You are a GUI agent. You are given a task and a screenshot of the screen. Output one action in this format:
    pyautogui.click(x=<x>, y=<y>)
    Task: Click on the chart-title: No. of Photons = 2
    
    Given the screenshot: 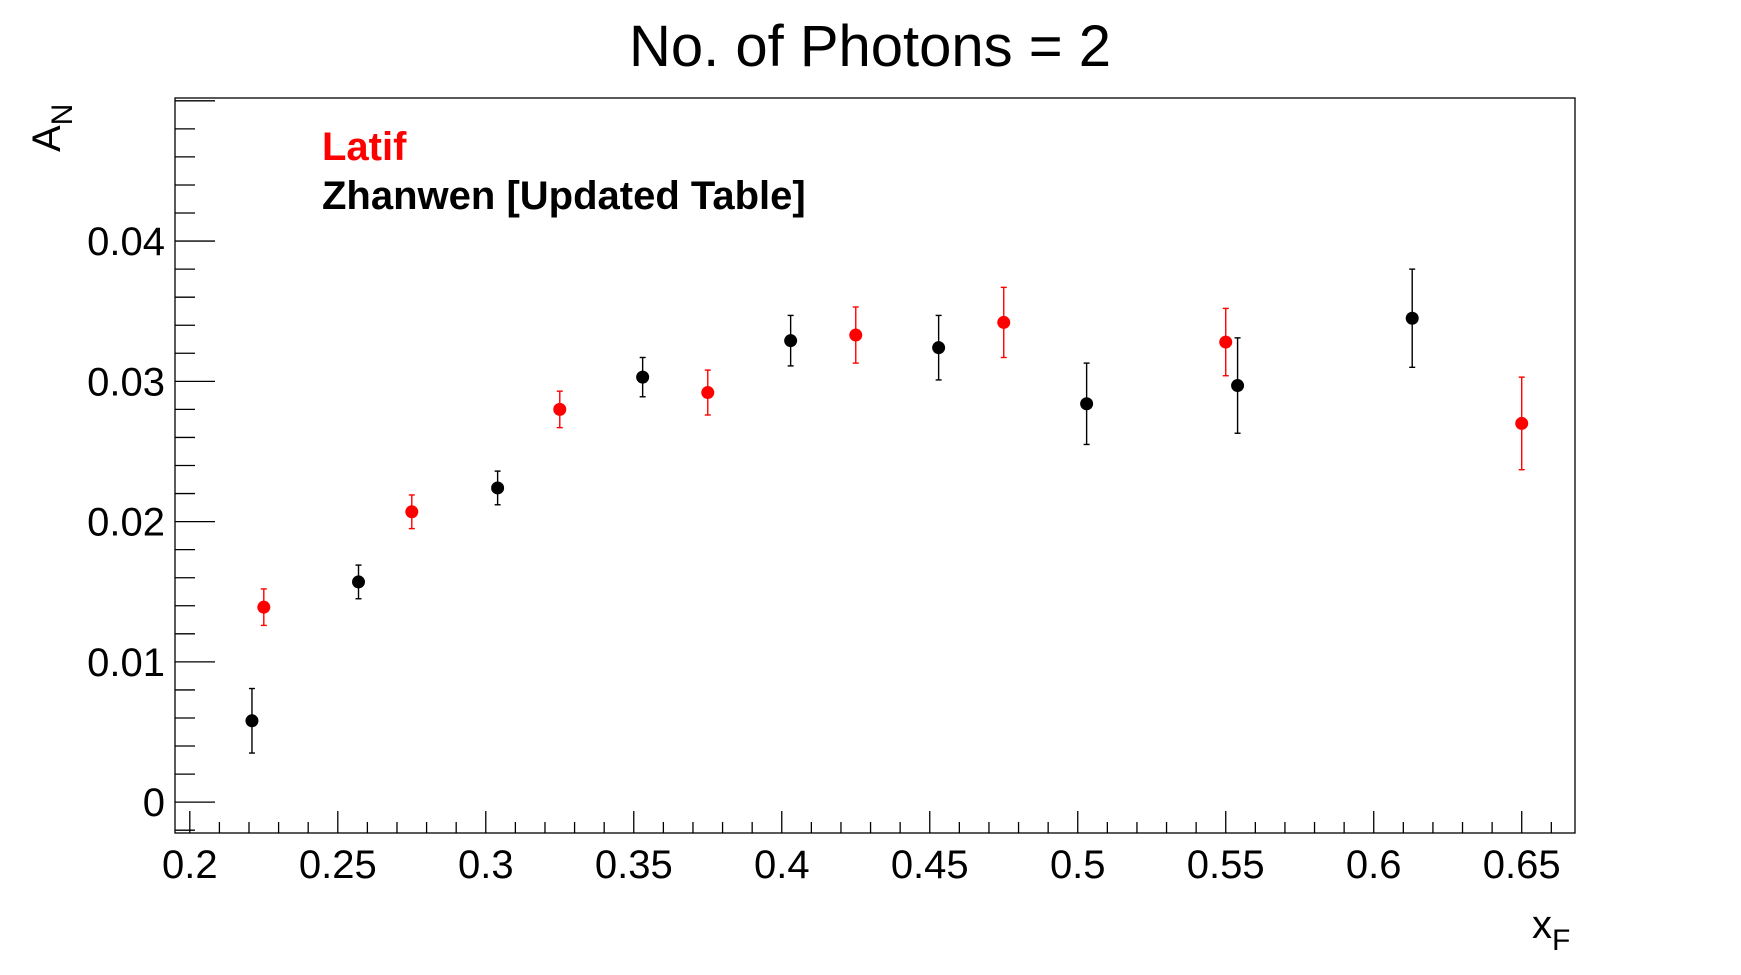 What is the action you would take?
    pyautogui.click(x=870, y=46)
    